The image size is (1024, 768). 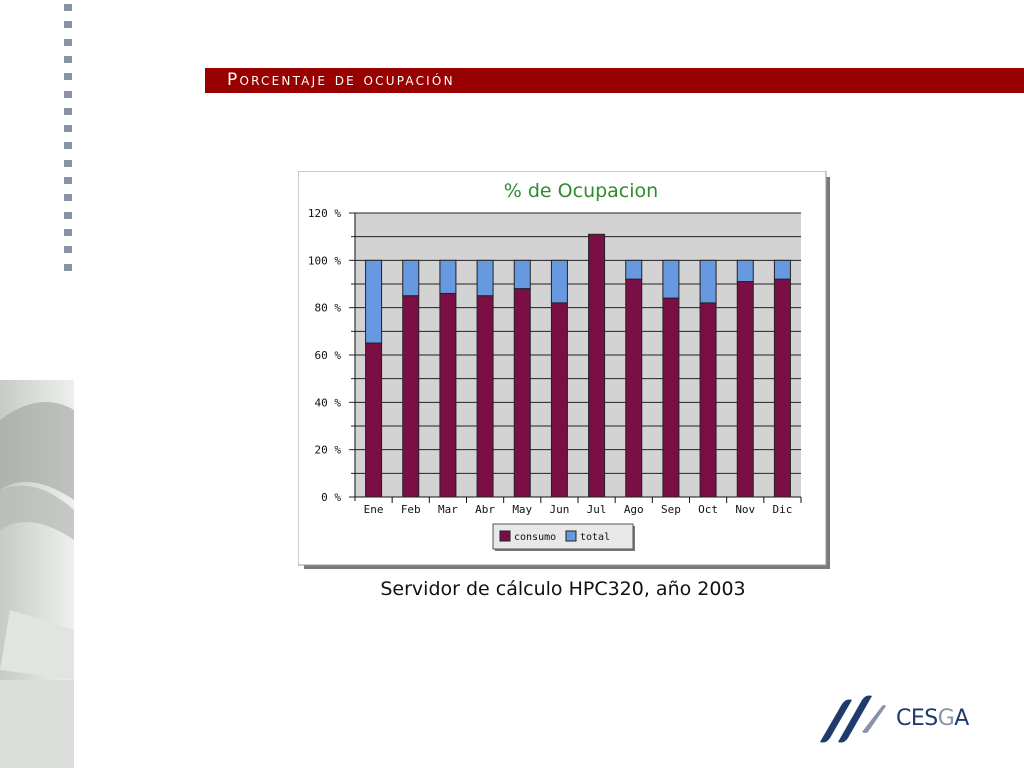 I want to click on x-tick-label: Feb, so click(x=411, y=509).